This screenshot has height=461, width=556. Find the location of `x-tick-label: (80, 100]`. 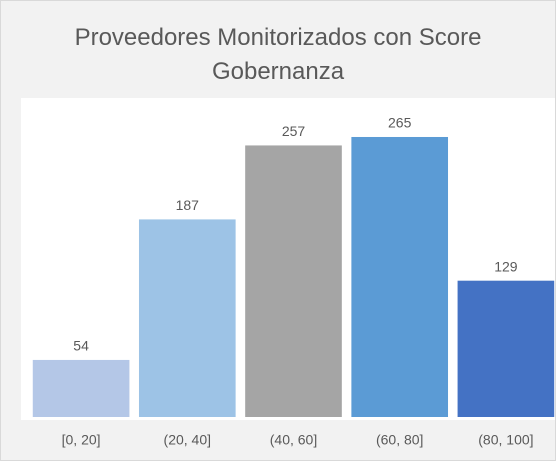

x-tick-label: (80, 100] is located at coordinates (505, 440).